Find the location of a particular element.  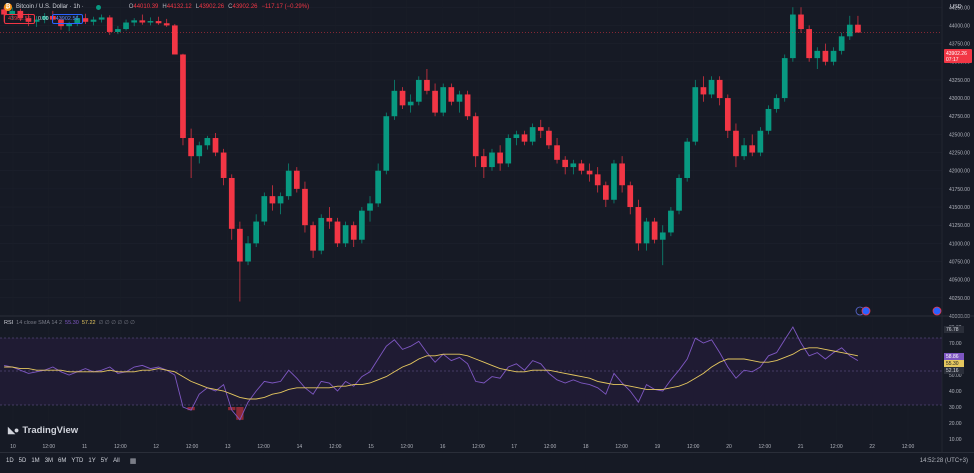

time-axis-label: 22 is located at coordinates (872, 447).